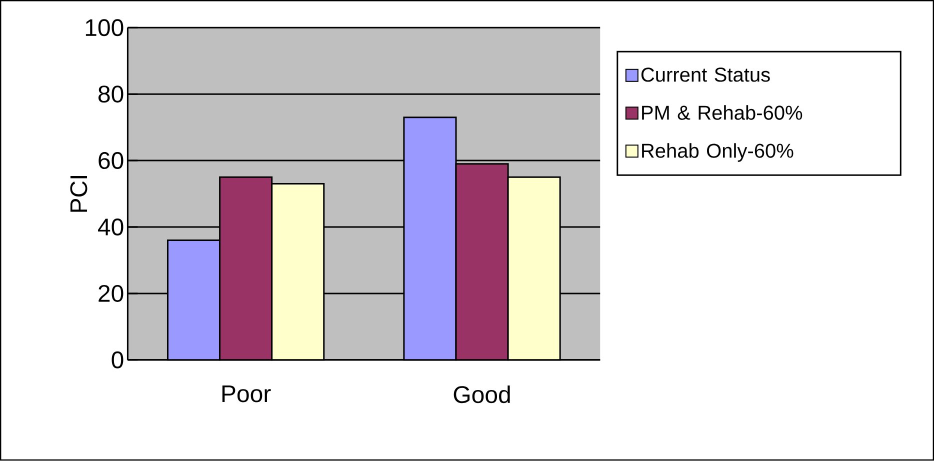  What do you see at coordinates (105, 27) in the screenshot?
I see `y-tick-label: 100` at bounding box center [105, 27].